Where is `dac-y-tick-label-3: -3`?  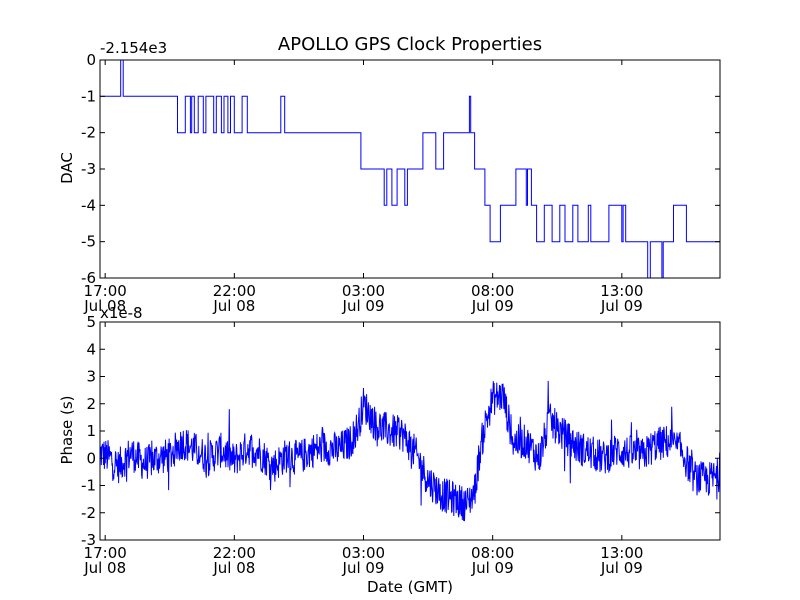 dac-y-tick-label-3: -3 is located at coordinates (88, 169).